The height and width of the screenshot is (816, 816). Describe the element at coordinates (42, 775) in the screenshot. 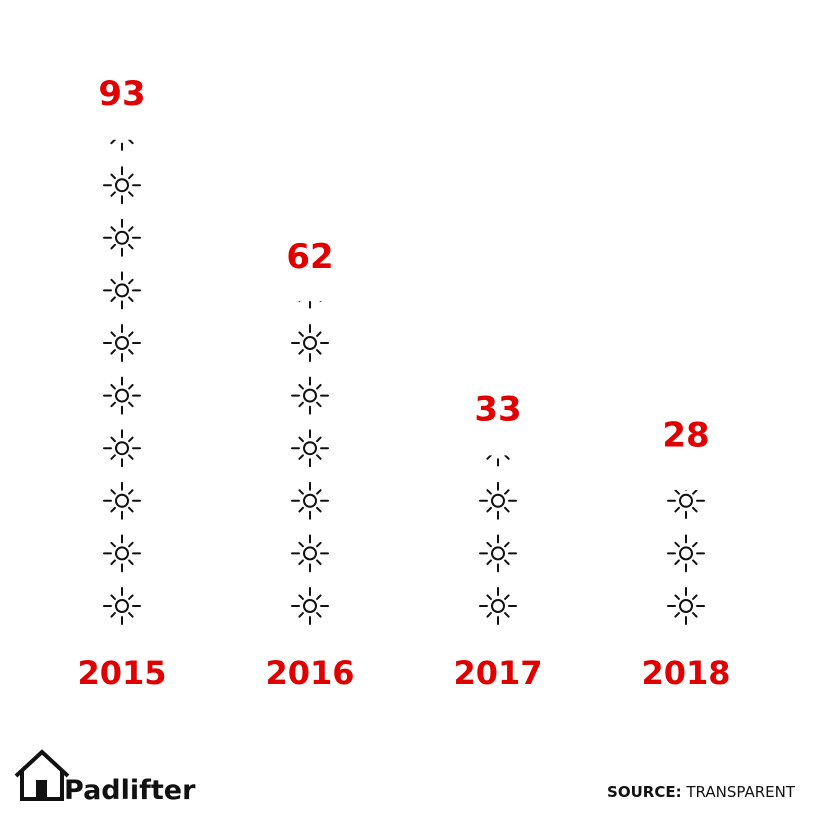

I see `logo` at that location.